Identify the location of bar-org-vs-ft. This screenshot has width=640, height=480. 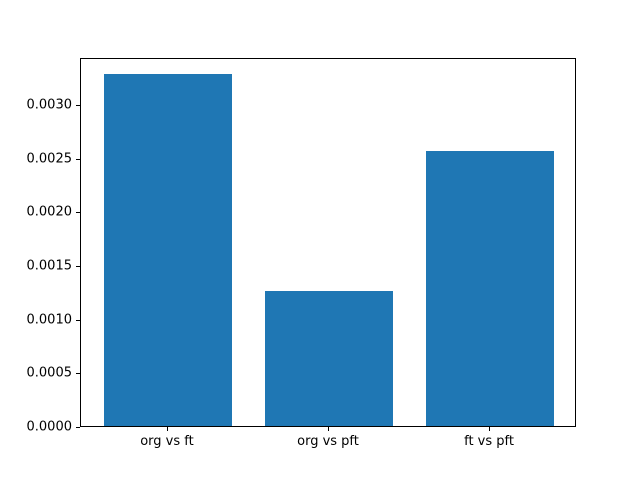
(168, 249).